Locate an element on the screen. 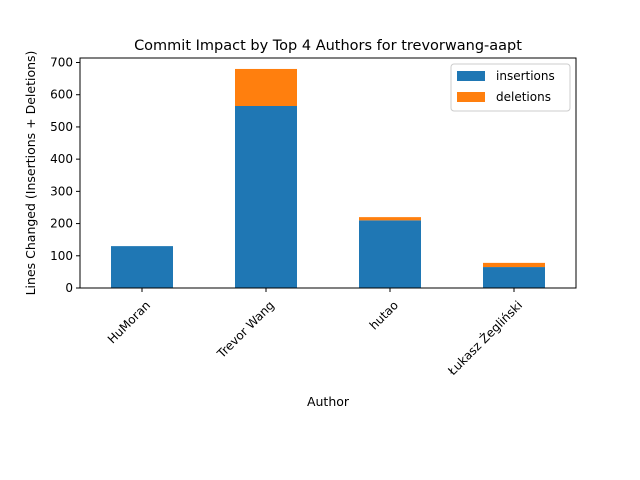  legend-label-insertions: insertions is located at coordinates (525, 76).